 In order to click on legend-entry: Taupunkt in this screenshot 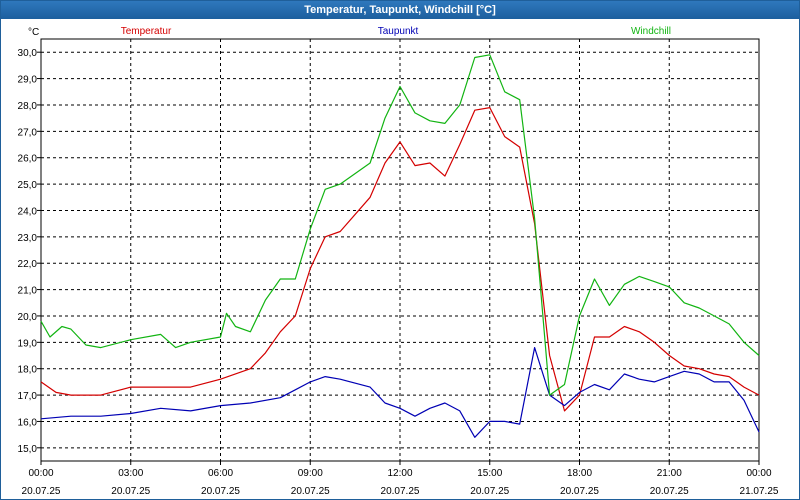, I will do `click(398, 31)`.